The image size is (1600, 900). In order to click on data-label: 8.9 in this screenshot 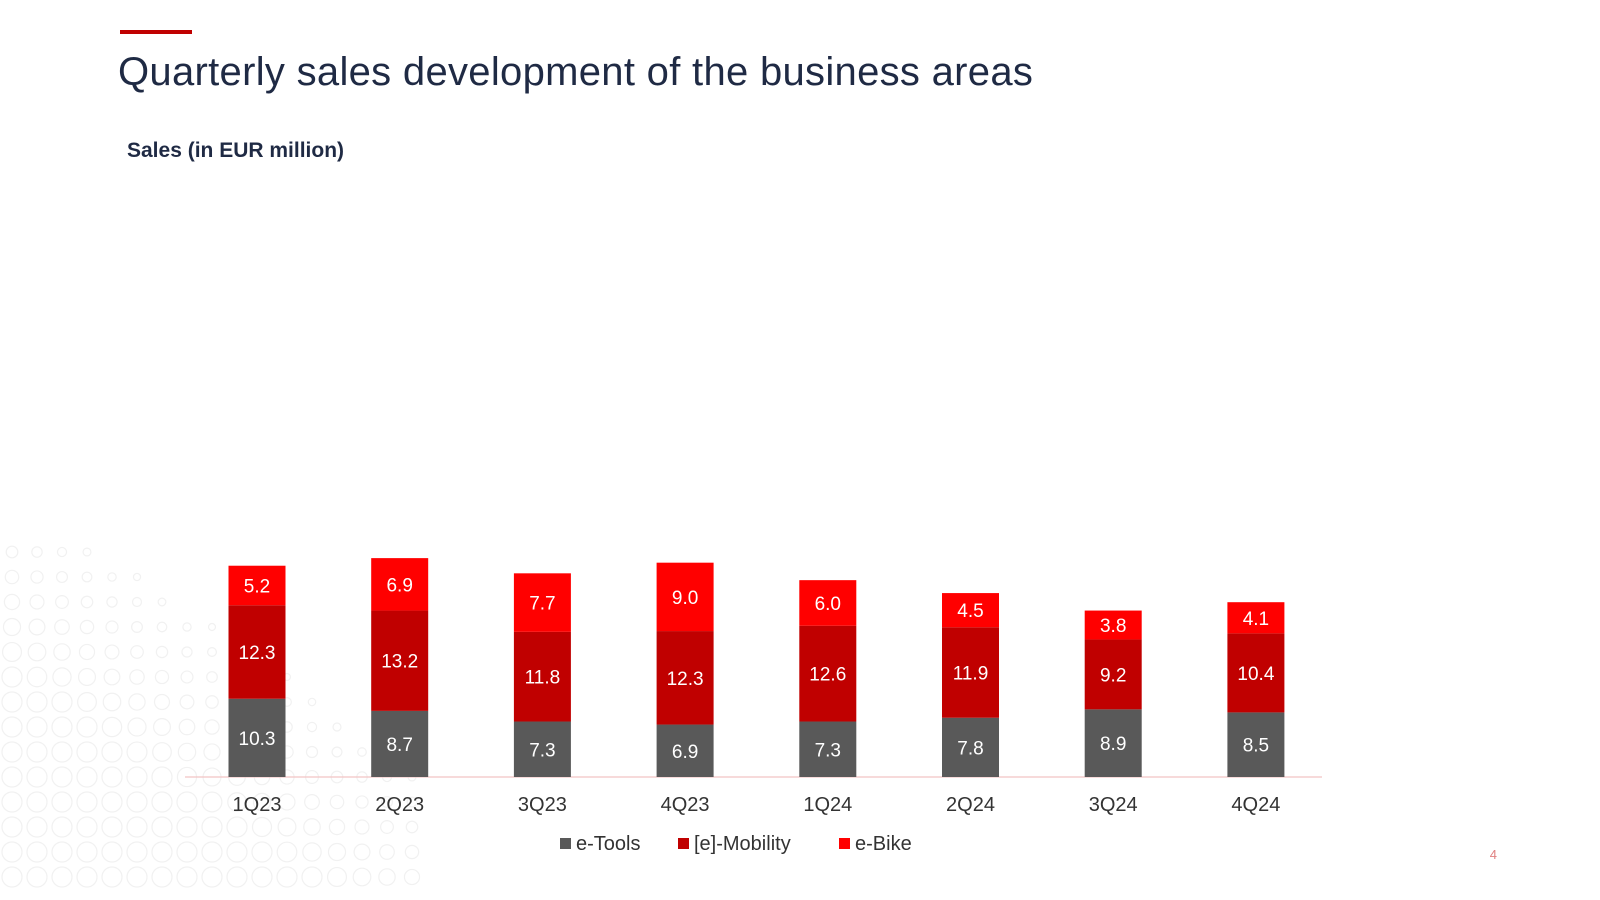, I will do `click(1113, 744)`.